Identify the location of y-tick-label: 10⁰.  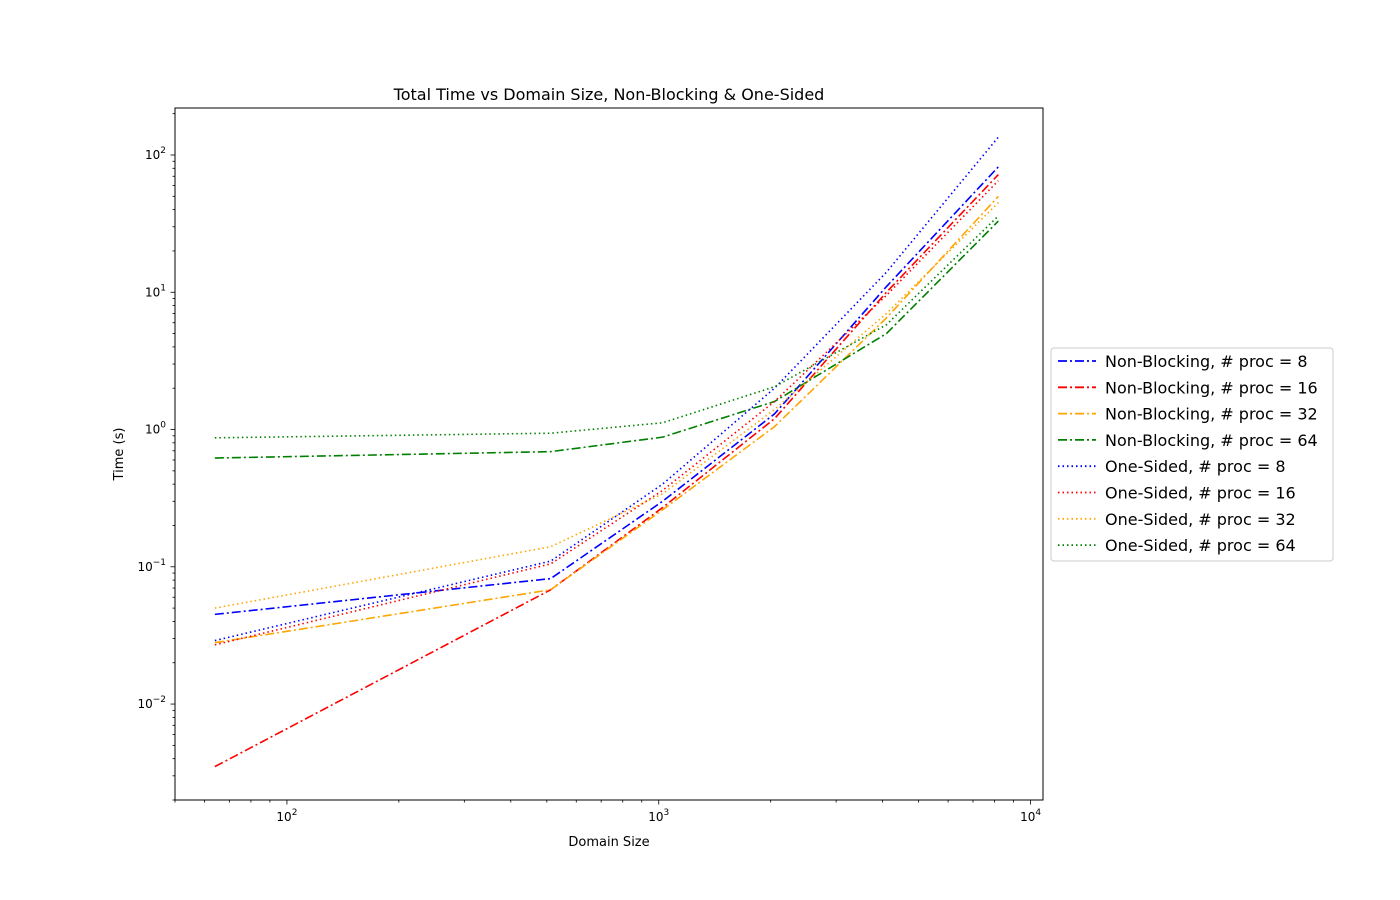
(155, 429).